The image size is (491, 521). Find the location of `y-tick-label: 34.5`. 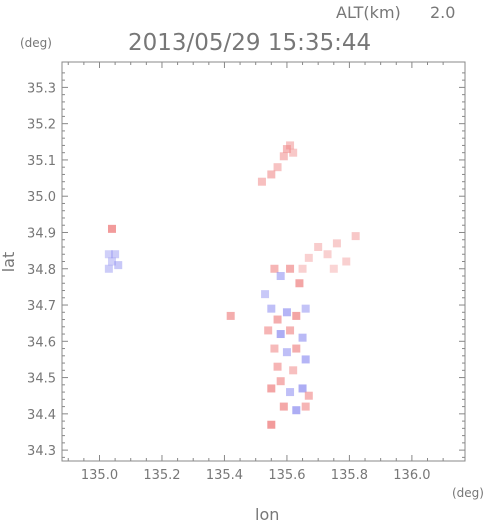

y-tick-label: 34.5 is located at coordinates (41, 379).